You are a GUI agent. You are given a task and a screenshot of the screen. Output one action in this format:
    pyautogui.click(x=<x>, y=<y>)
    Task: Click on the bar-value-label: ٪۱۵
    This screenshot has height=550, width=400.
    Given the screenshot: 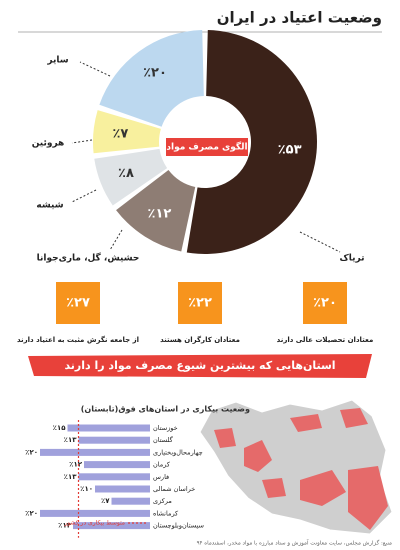 What is the action you would take?
    pyautogui.click(x=60, y=428)
    